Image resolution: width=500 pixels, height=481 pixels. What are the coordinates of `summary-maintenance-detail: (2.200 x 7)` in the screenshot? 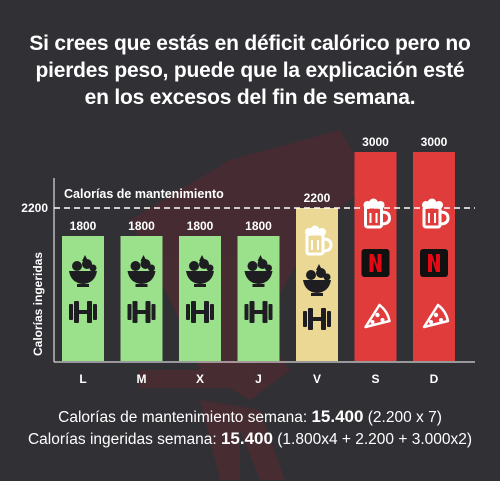 It's located at (402, 417).